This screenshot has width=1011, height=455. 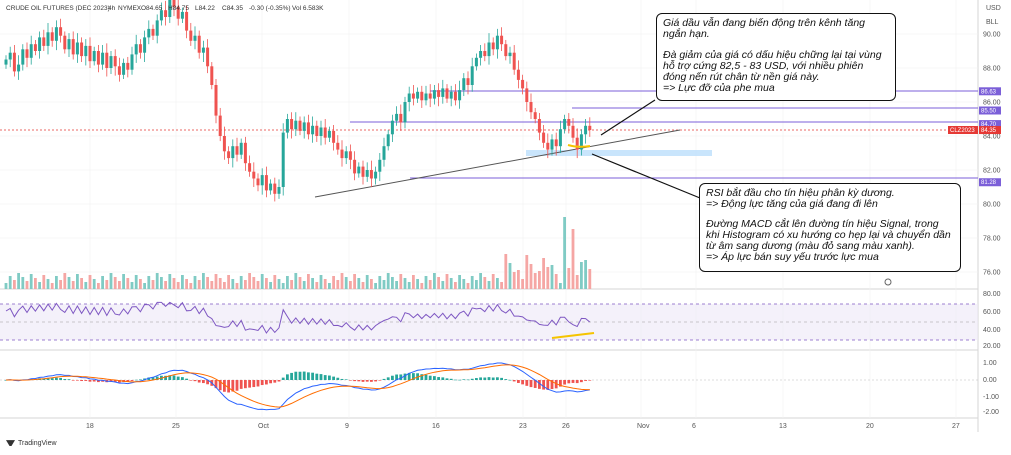 What do you see at coordinates (888, 282) in the screenshot?
I see `settings-icon` at bounding box center [888, 282].